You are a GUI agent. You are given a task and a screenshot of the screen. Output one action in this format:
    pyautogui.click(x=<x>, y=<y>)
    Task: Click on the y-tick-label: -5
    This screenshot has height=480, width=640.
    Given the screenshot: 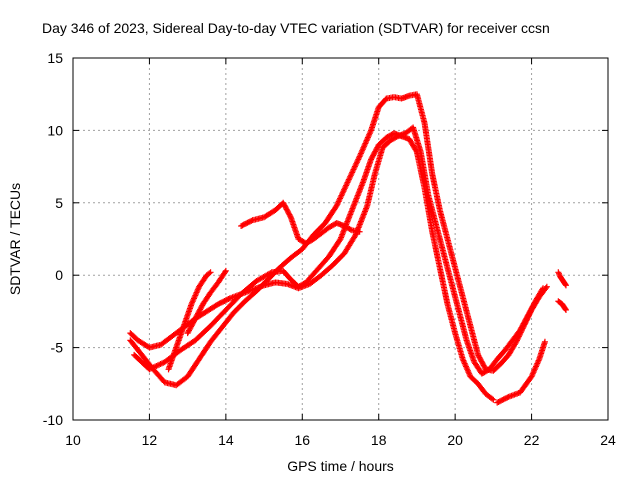 What is the action you would take?
    pyautogui.click(x=57, y=348)
    